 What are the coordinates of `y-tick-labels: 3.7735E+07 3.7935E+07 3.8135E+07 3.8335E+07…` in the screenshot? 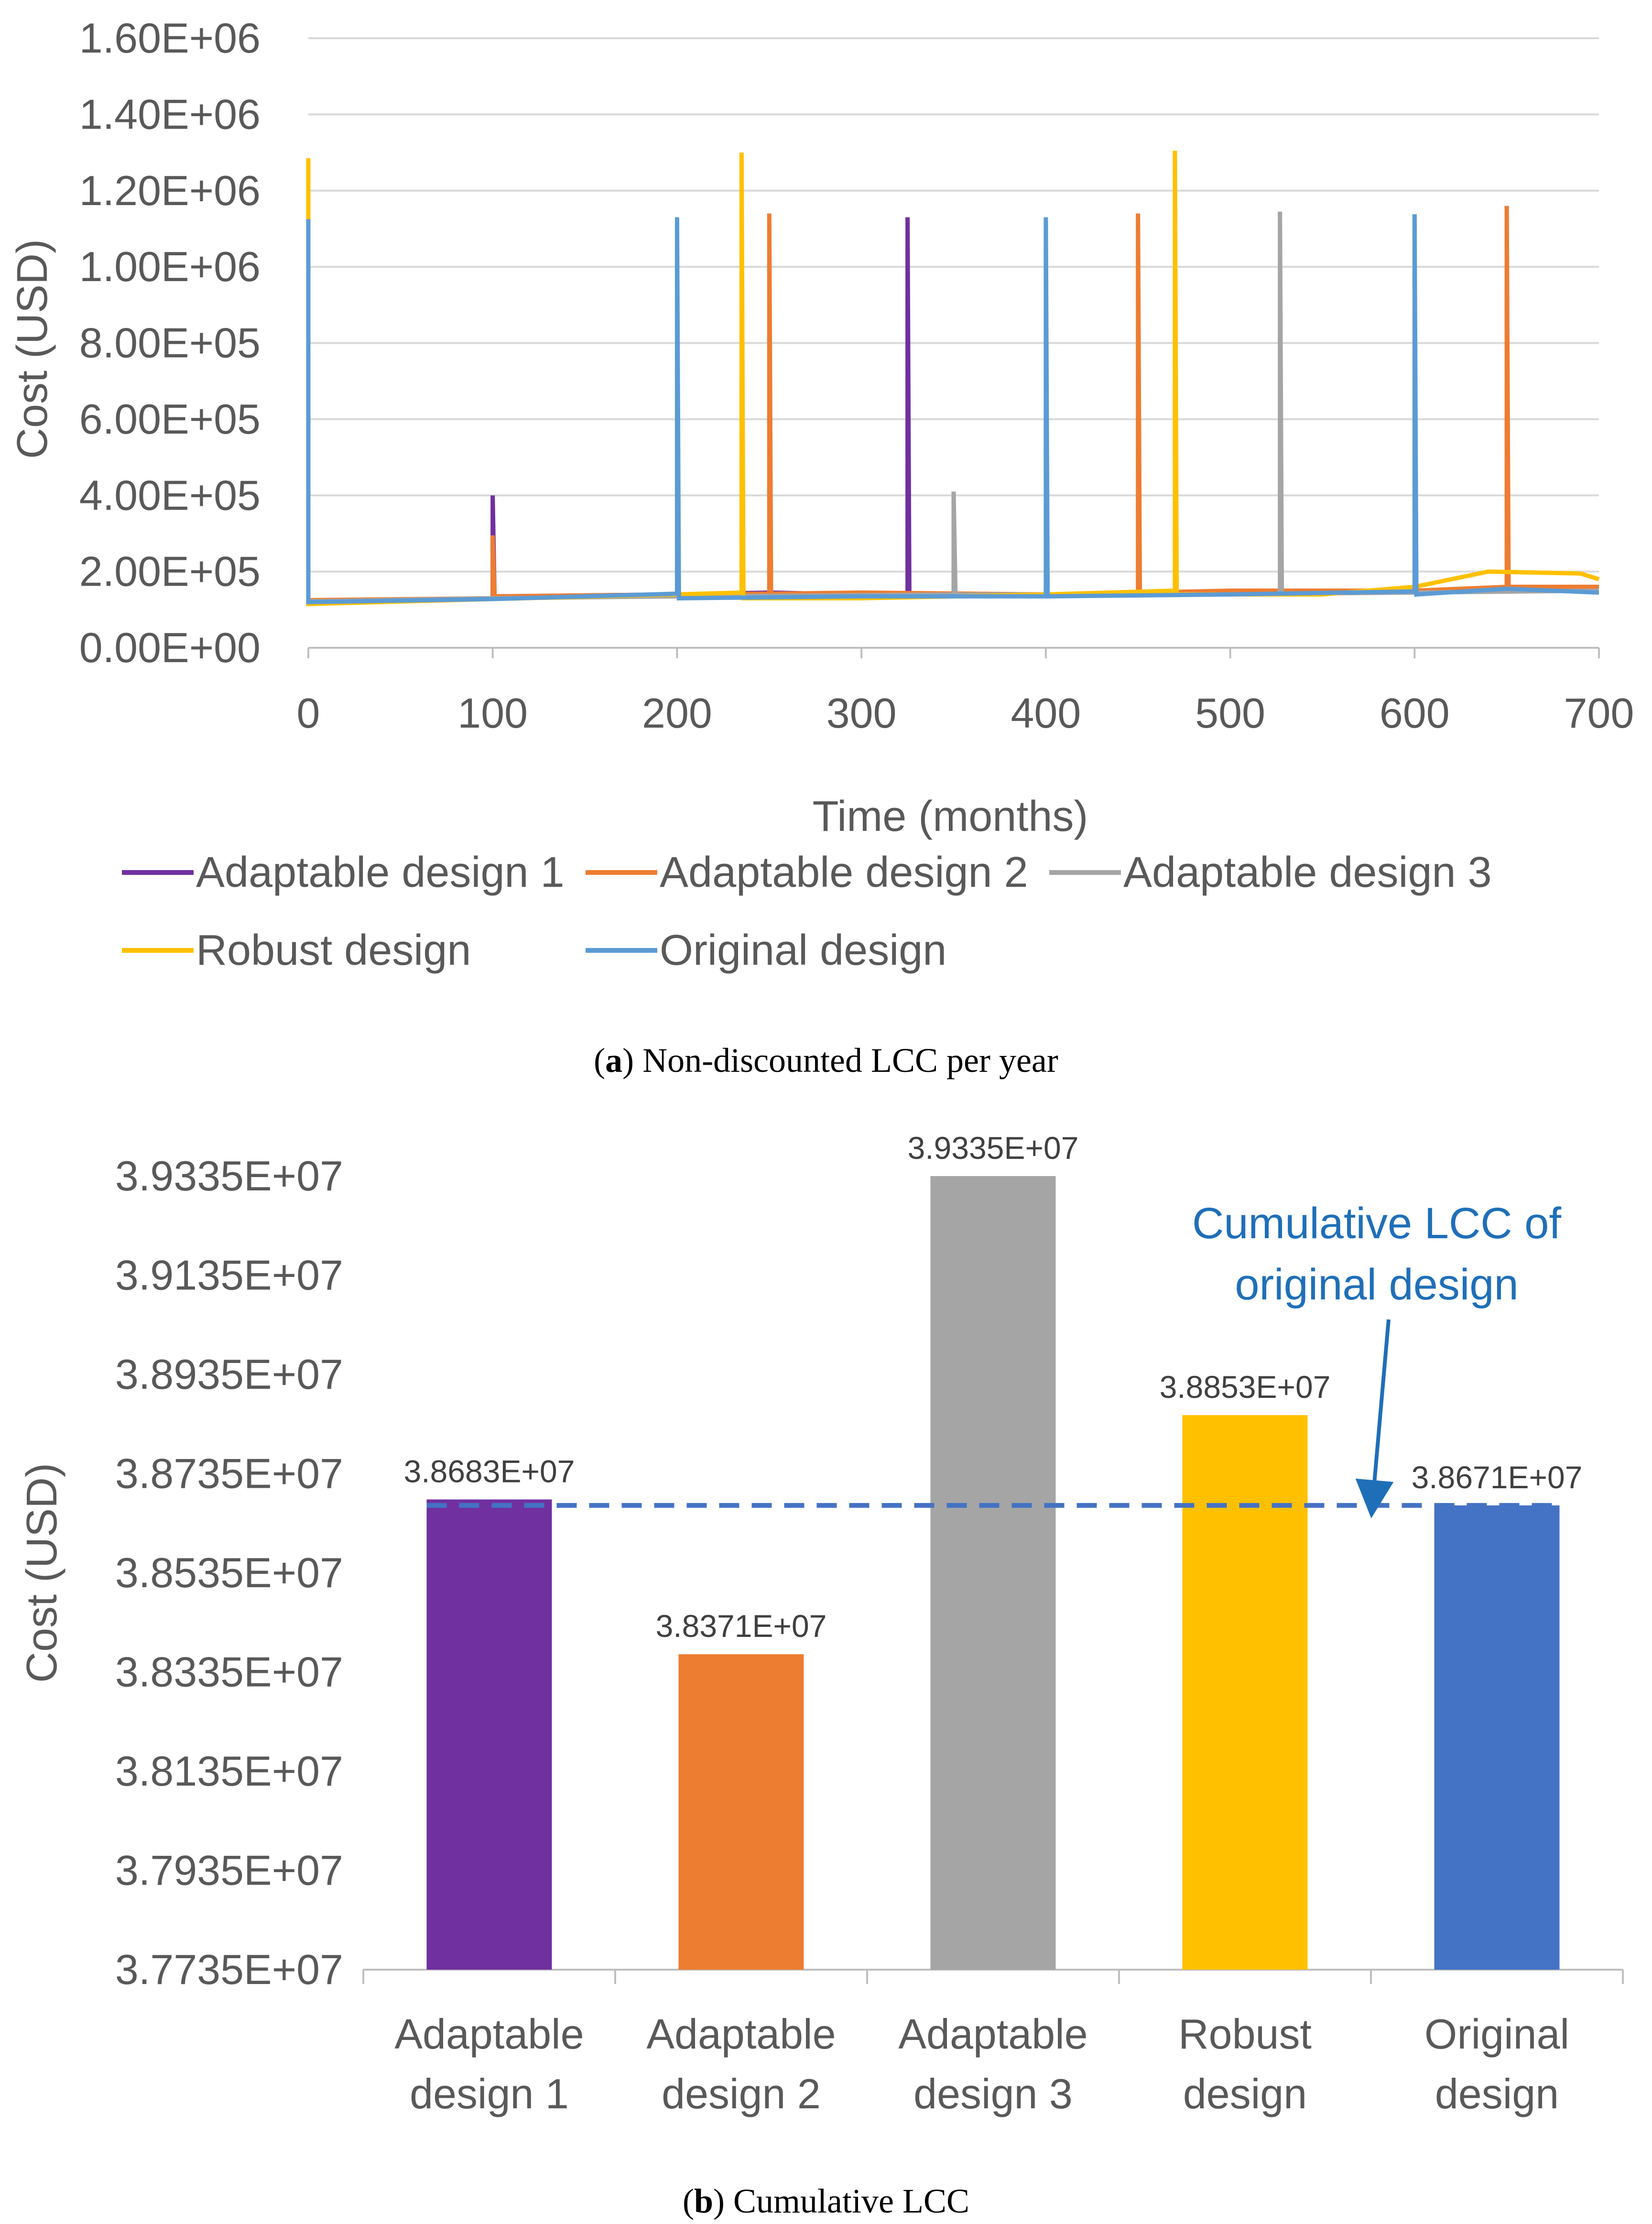 It's located at (229, 1572).